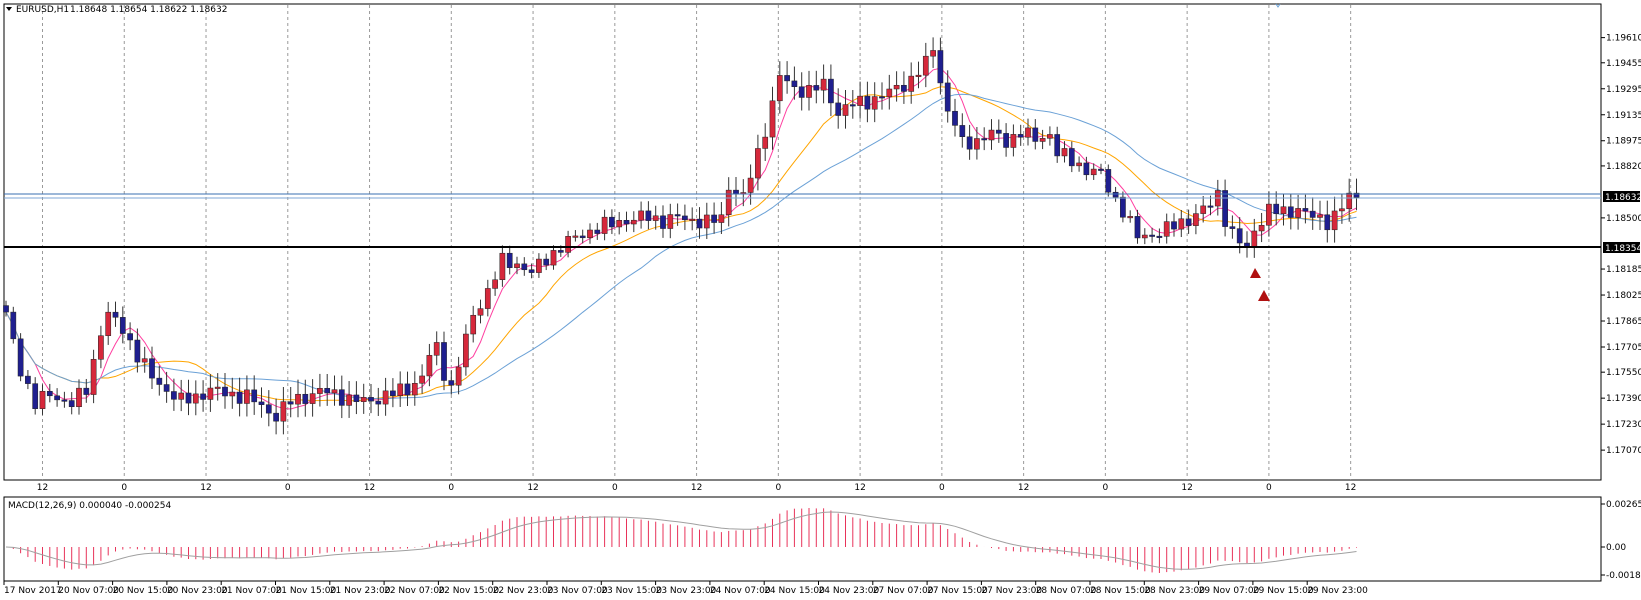  Describe the element at coordinates (740, 591) in the screenshot. I see `date-tick-label: 24 Nov 07:00` at that location.